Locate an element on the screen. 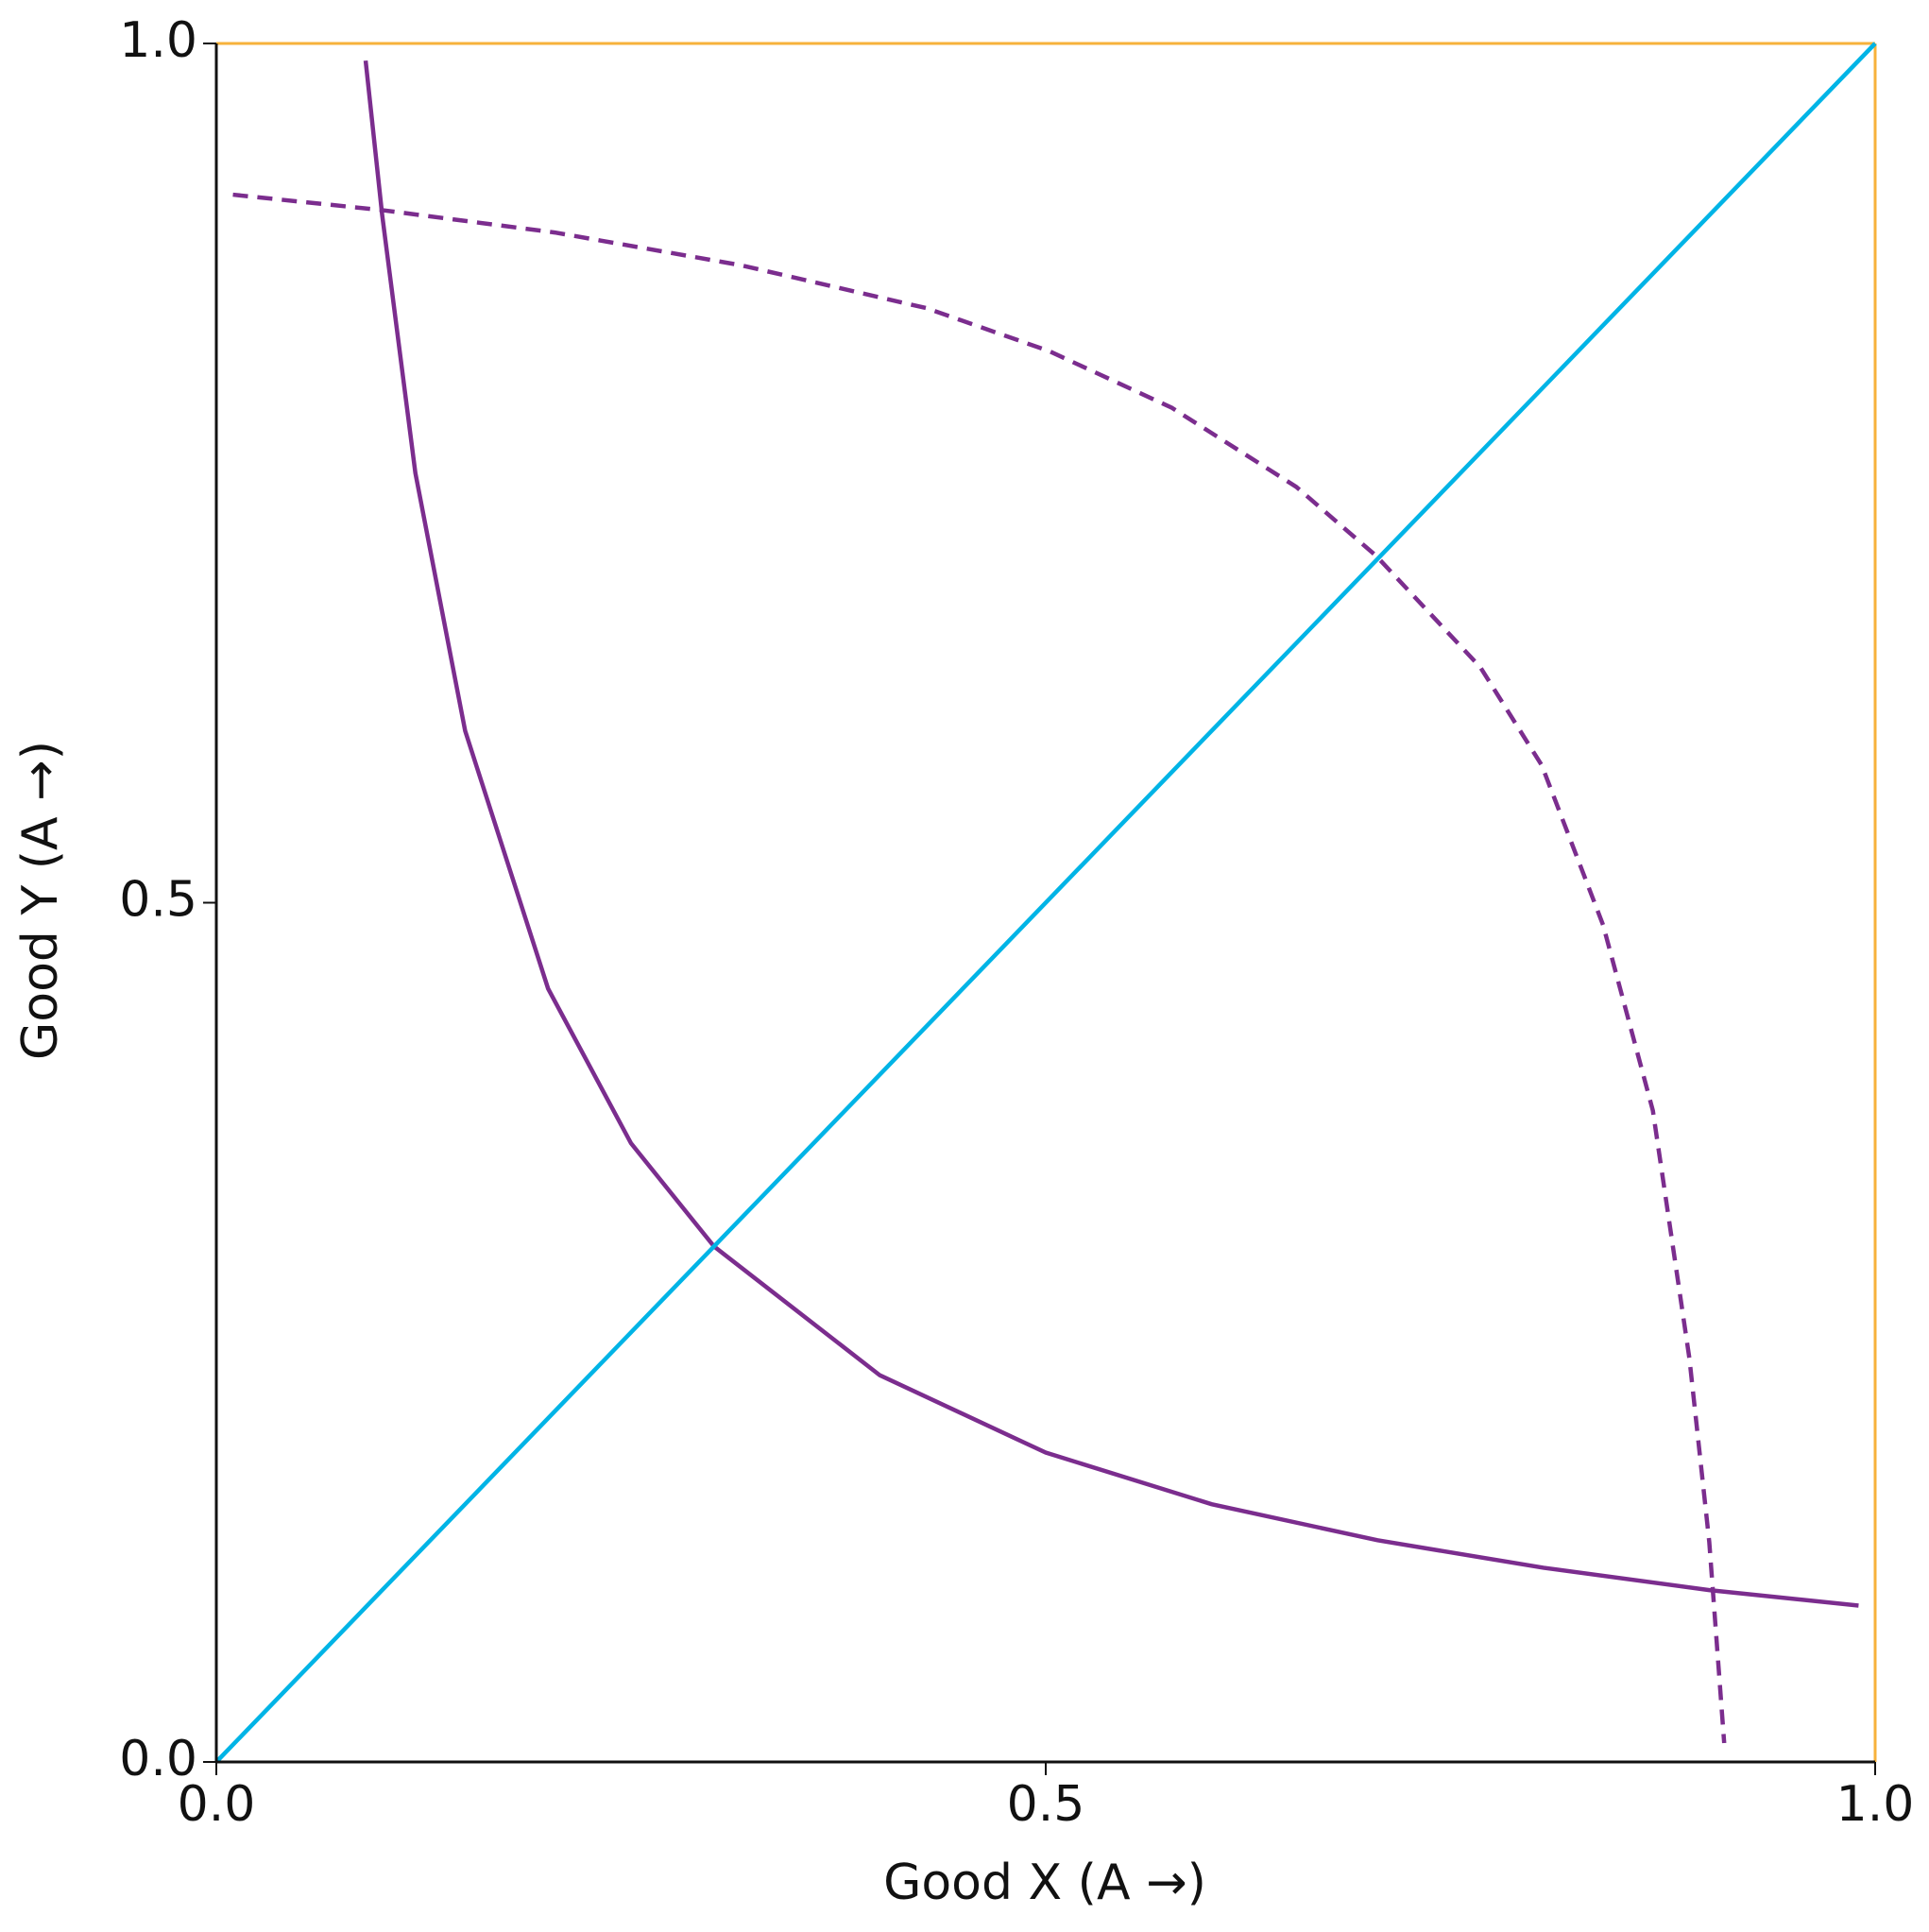 This screenshot has height=1932, width=1929. y-tick-label: 0.5 is located at coordinates (158, 901).